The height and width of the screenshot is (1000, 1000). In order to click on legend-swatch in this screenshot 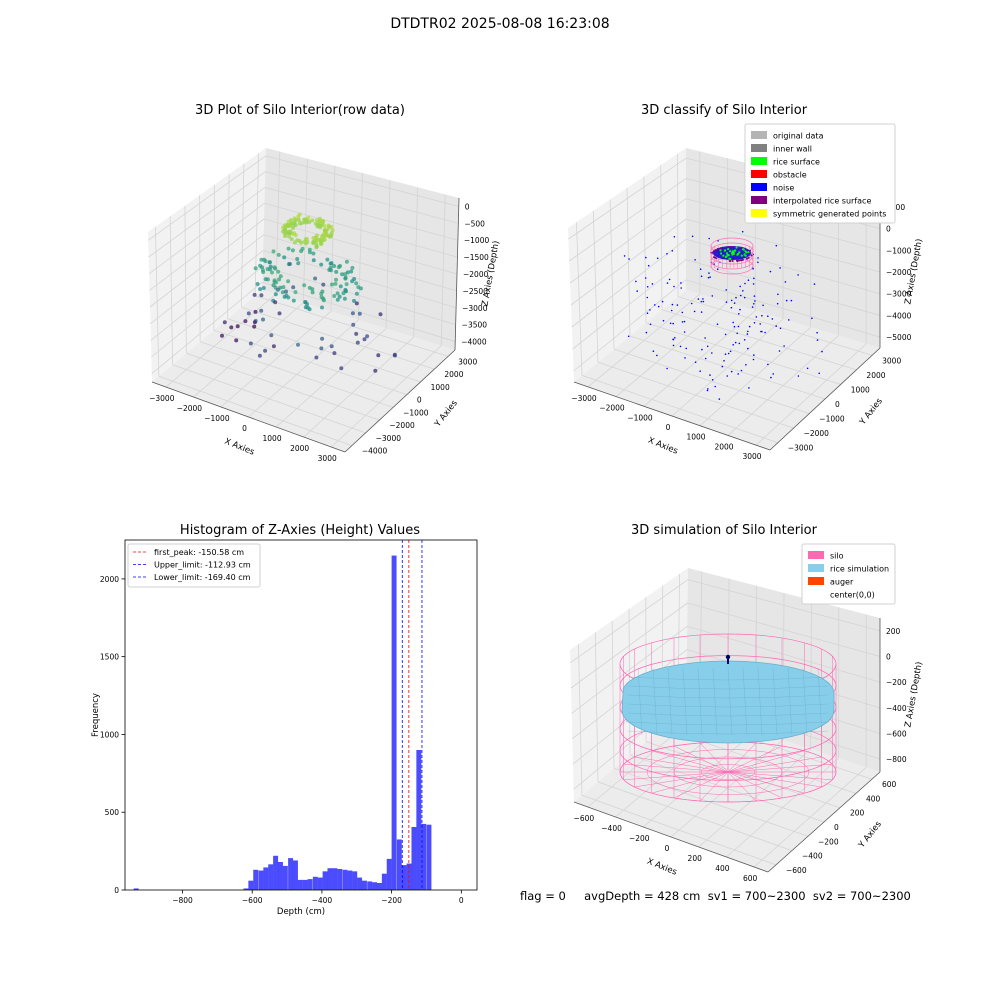, I will do `click(759, 161)`.